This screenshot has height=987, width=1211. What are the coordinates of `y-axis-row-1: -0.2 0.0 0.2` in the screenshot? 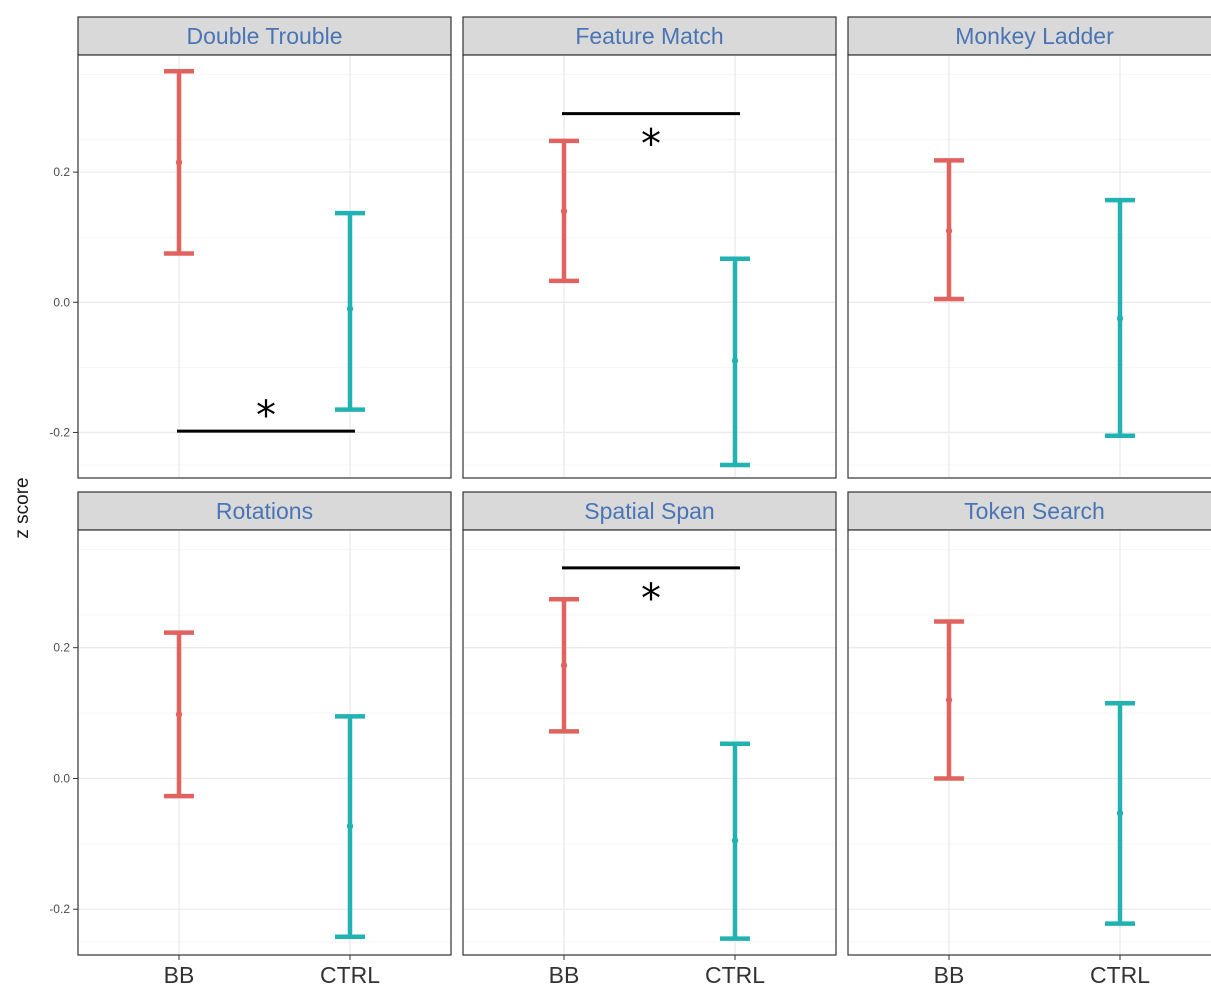 It's located at (63, 302).